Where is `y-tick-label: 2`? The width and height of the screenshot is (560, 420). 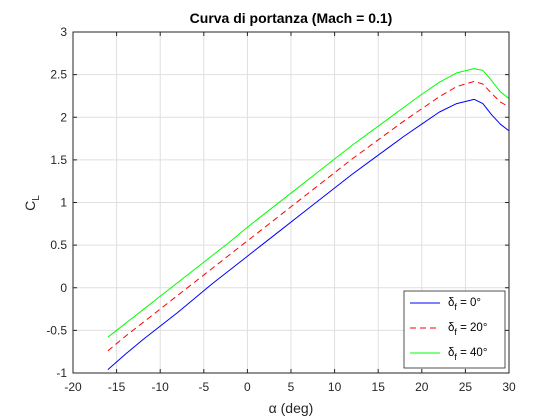
y-tick-label: 2 is located at coordinates (63, 117).